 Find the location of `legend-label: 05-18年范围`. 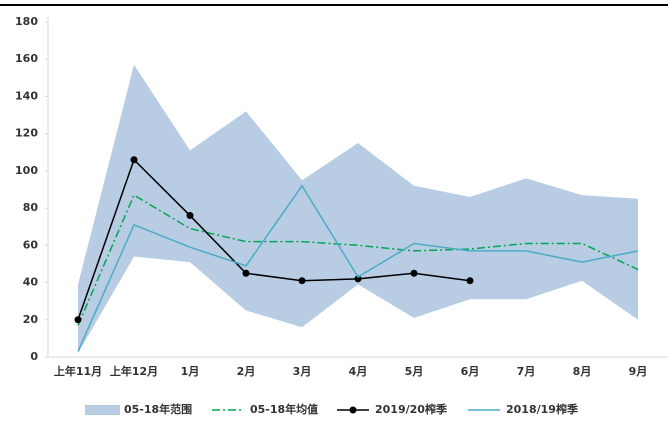

legend-label: 05-18年范围 is located at coordinates (158, 409).